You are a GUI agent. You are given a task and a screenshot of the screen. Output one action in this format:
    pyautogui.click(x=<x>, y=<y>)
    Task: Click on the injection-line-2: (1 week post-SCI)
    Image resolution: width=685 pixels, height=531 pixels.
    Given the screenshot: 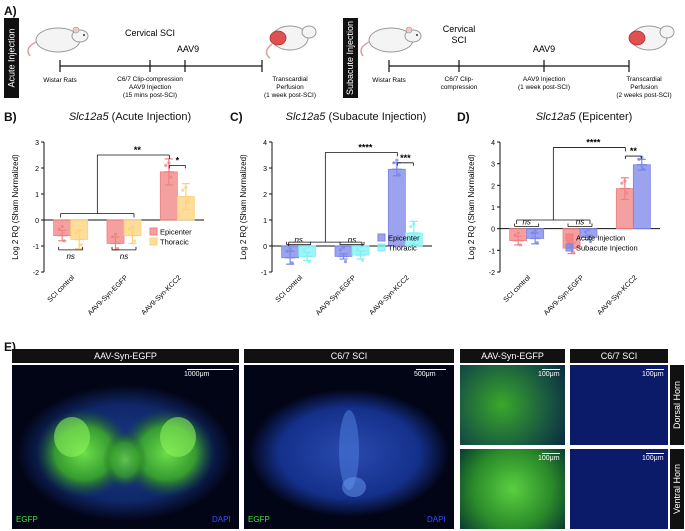 What is the action you would take?
    pyautogui.click(x=544, y=87)
    